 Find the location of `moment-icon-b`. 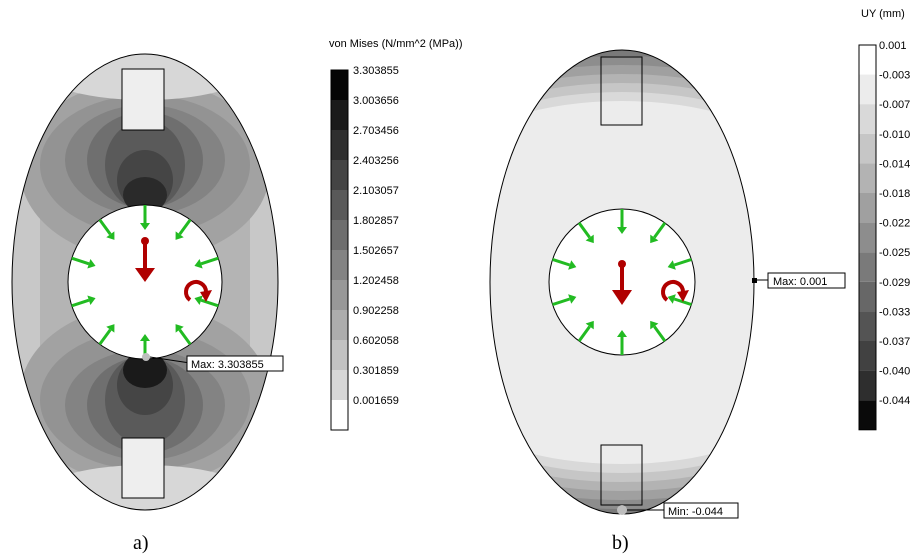

moment-icon-b is located at coordinates (675, 291).